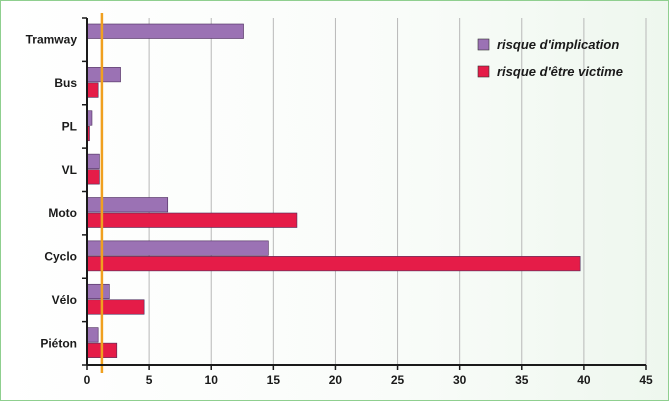  Describe the element at coordinates (212, 380) in the screenshot. I see `x-tick-label: 10` at that location.